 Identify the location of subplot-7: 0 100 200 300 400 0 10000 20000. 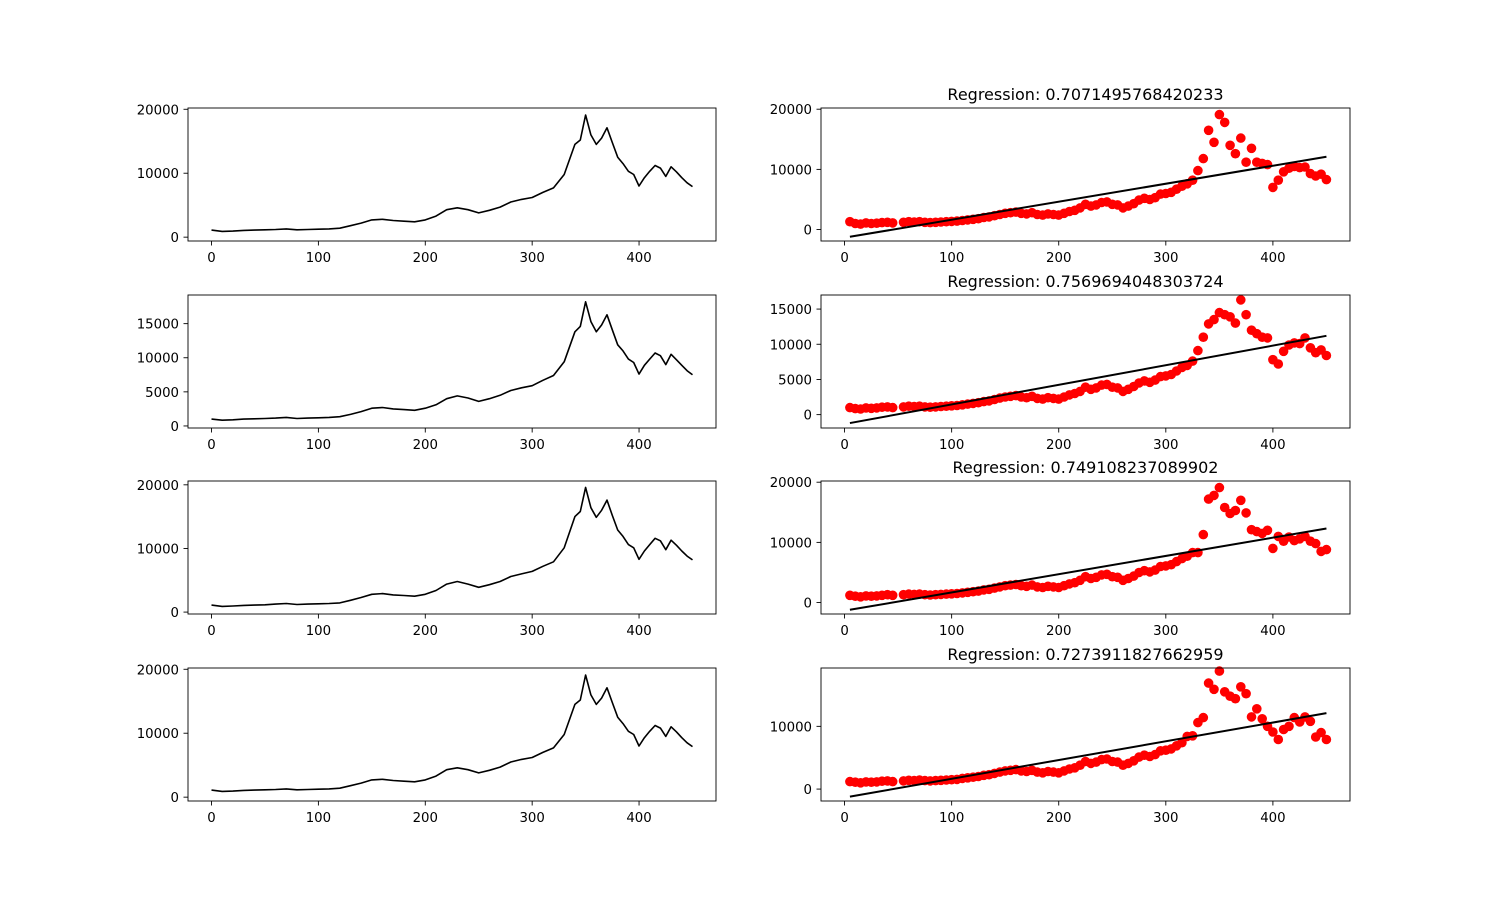
(427, 744).